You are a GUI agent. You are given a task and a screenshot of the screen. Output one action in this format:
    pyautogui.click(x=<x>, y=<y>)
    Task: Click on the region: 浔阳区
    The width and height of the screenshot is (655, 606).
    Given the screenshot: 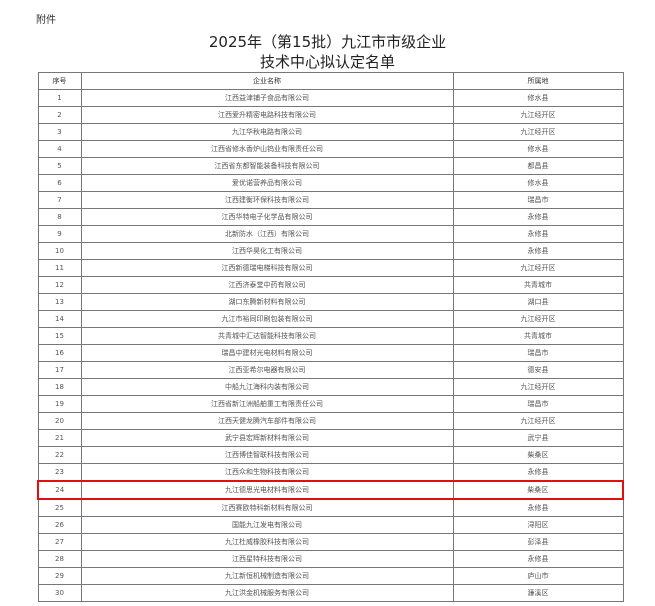 What is the action you would take?
    pyautogui.click(x=538, y=525)
    